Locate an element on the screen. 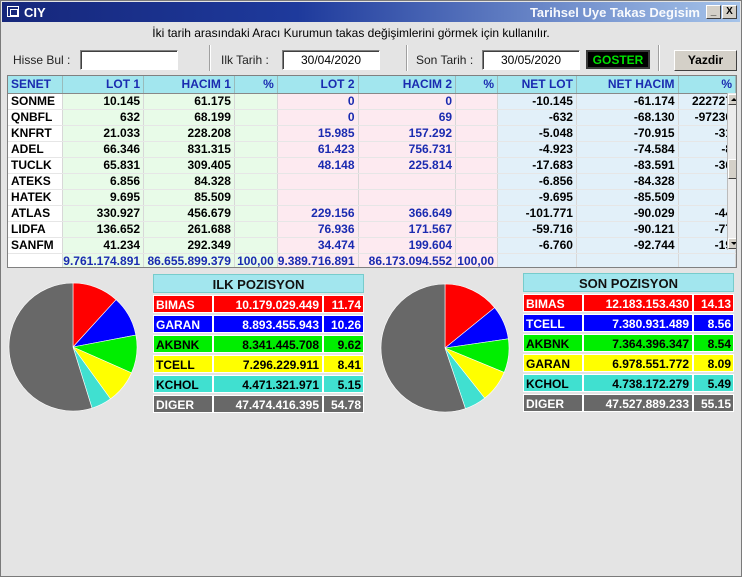 The height and width of the screenshot is (577, 742). cell-hacim2: 69 is located at coordinates (407, 117).